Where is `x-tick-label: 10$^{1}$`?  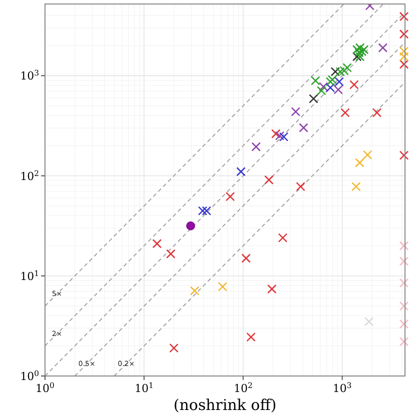
x-tick-label: 10$^{1}$ is located at coordinates (144, 387).